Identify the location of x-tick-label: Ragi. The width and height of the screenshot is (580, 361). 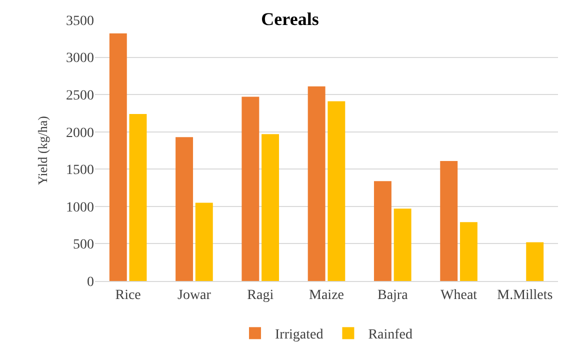
(260, 295).